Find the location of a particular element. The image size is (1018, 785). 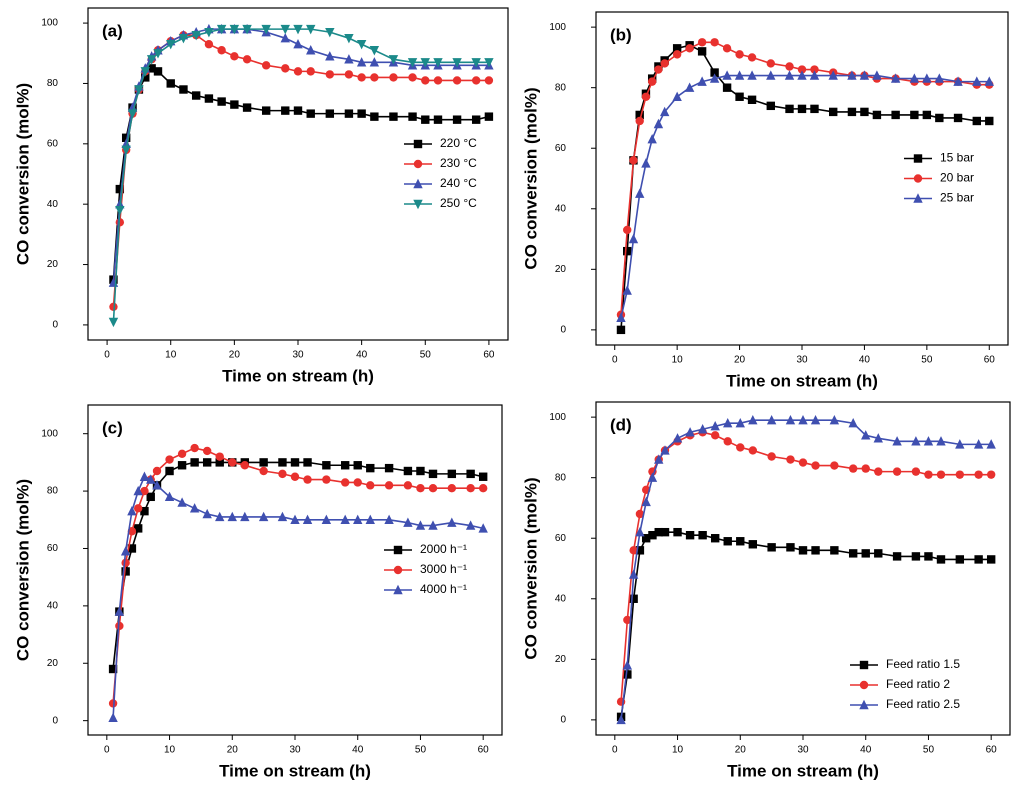

legend-label: 15 bar is located at coordinates (957, 158).